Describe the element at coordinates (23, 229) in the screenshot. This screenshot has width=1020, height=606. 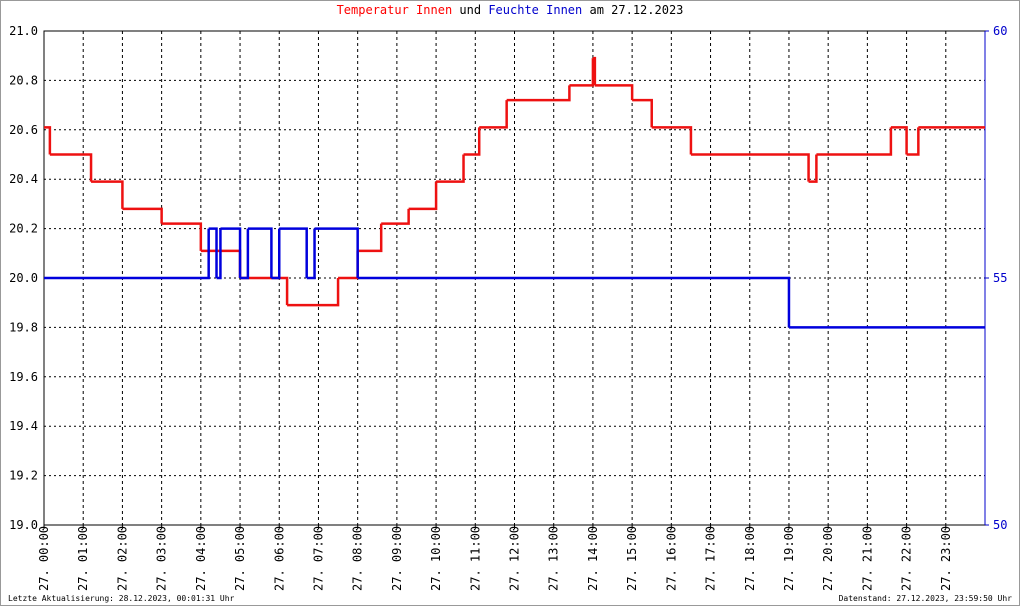
I see `y-tick-label: 20.2` at that location.